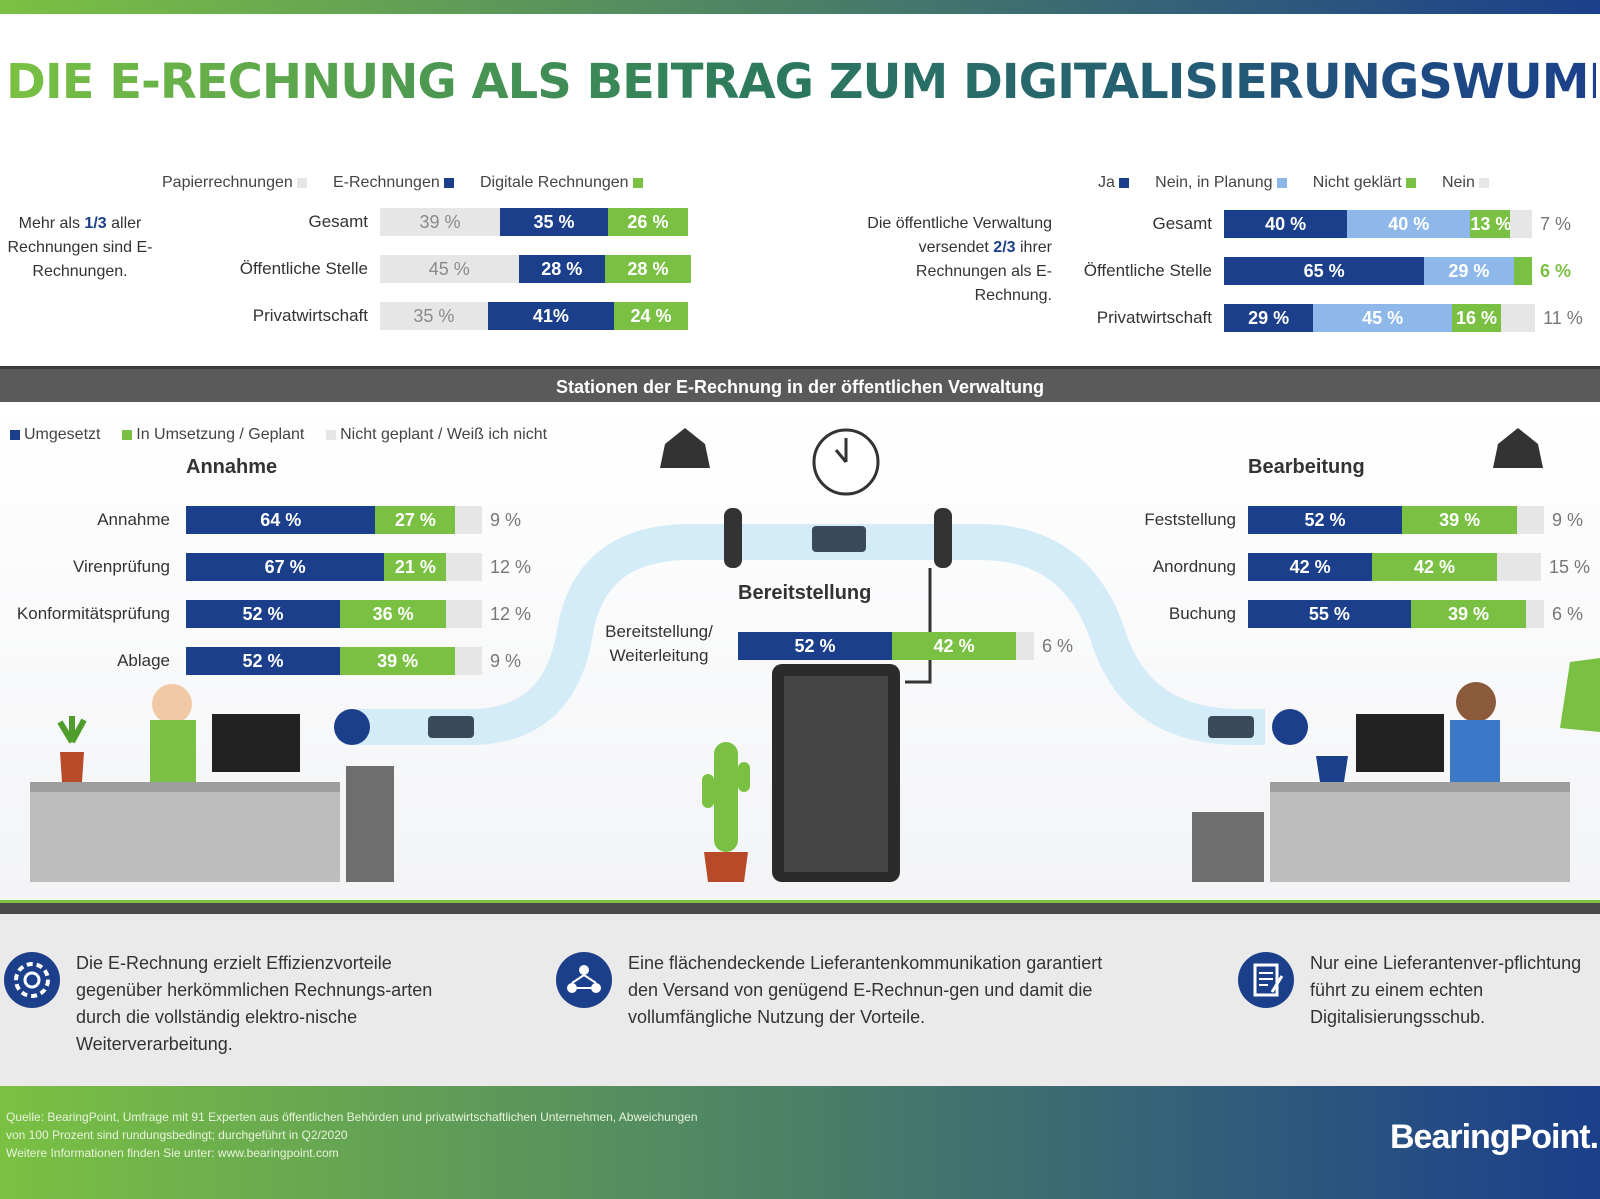  What do you see at coordinates (800, 908) in the screenshot?
I see `floor-line` at bounding box center [800, 908].